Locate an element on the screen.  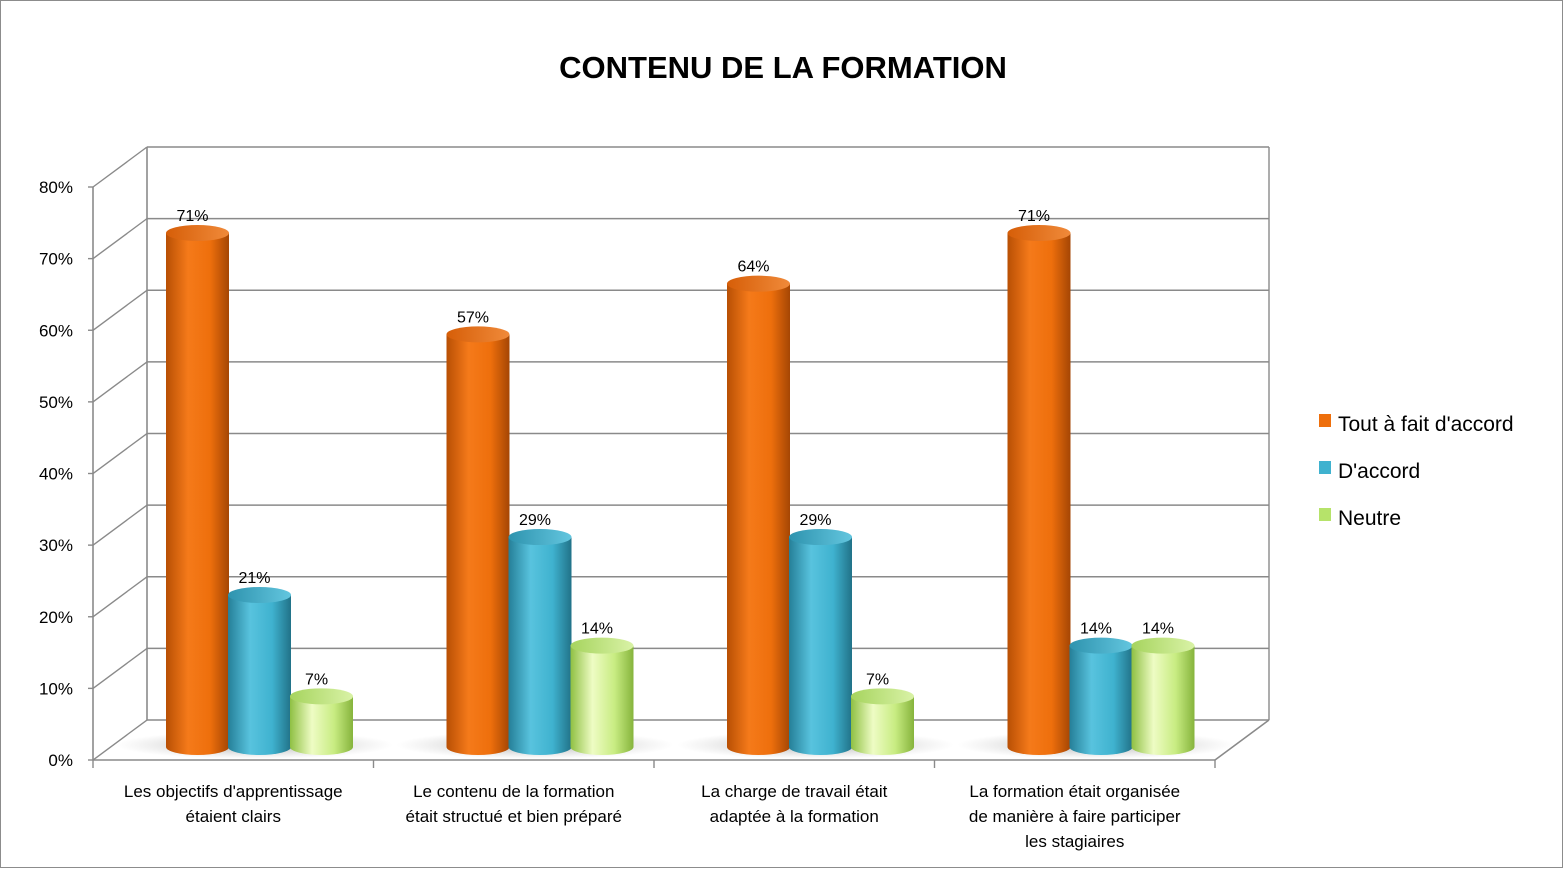
category-label-line: étaient clairs is located at coordinates (233, 816).